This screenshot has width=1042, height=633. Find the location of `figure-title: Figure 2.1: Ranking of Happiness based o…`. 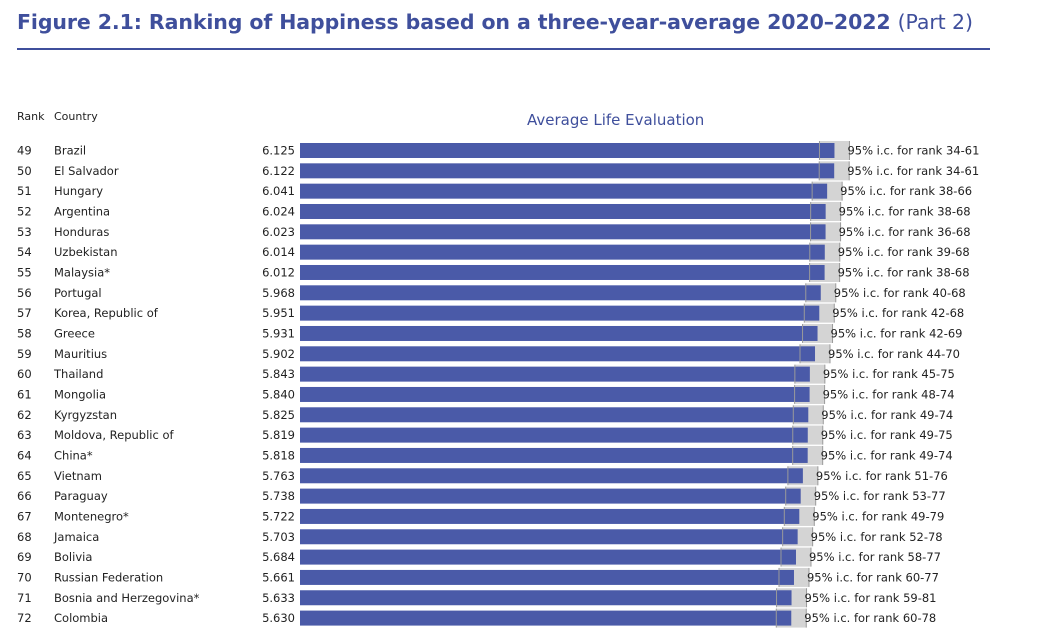

figure-title: Figure 2.1: Ranking of Happiness based o… is located at coordinates (503, 22).